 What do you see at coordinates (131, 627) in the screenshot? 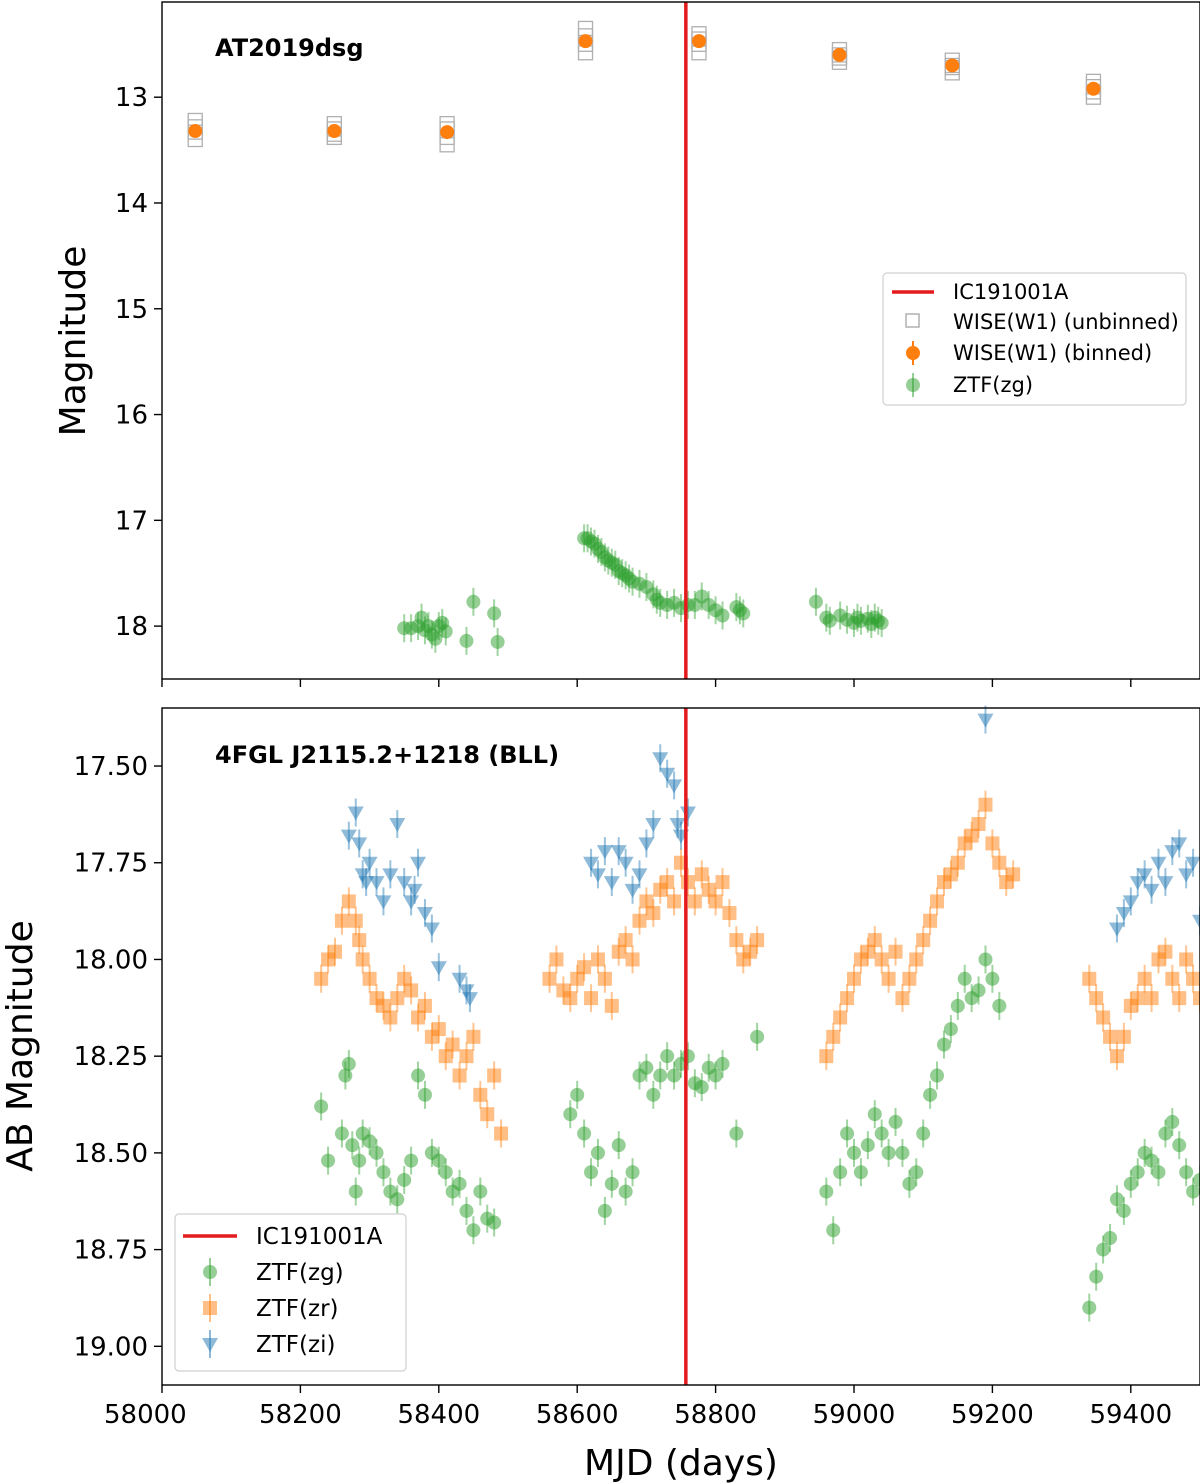
I see `y-tick-label: 18` at bounding box center [131, 627].